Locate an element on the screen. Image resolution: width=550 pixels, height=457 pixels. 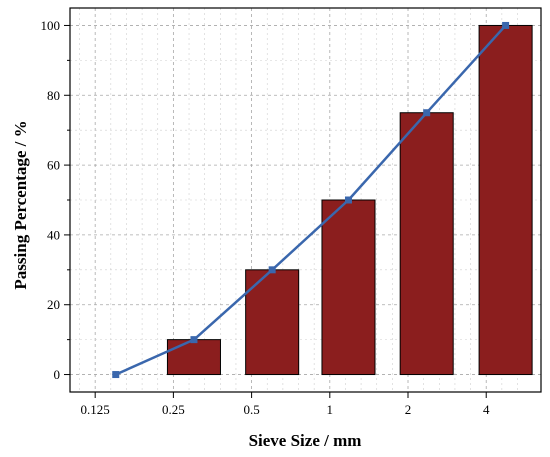
x-tick-label: 0.125 is located at coordinates (95, 409).